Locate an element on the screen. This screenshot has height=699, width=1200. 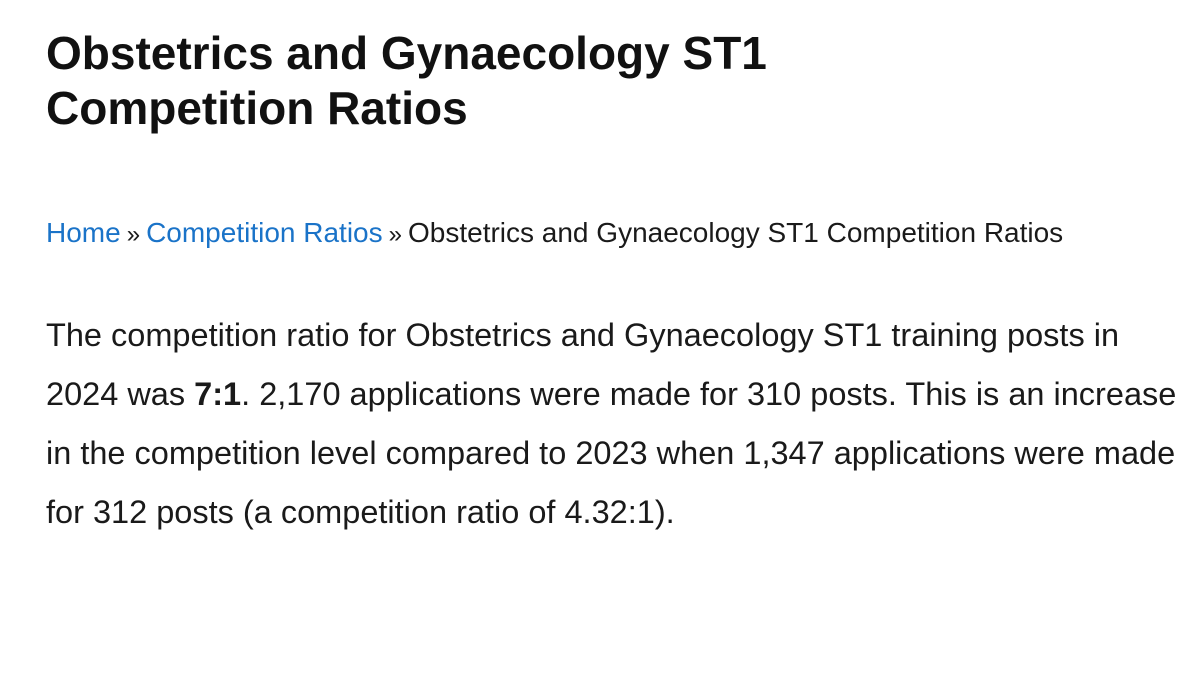
paragraph-bold: 7:1 is located at coordinates (218, 394).